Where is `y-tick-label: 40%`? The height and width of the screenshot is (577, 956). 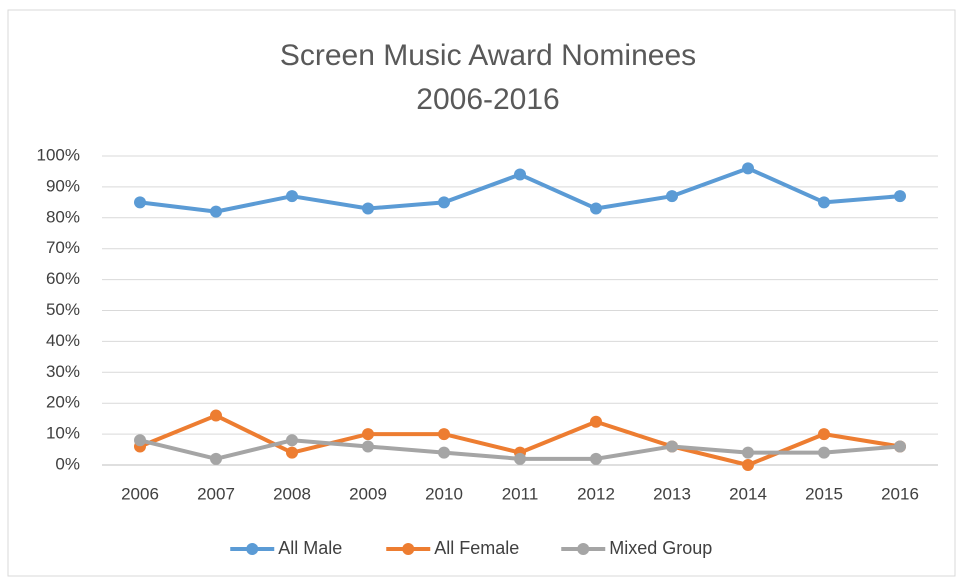
y-tick-label: 40% is located at coordinates (63, 340).